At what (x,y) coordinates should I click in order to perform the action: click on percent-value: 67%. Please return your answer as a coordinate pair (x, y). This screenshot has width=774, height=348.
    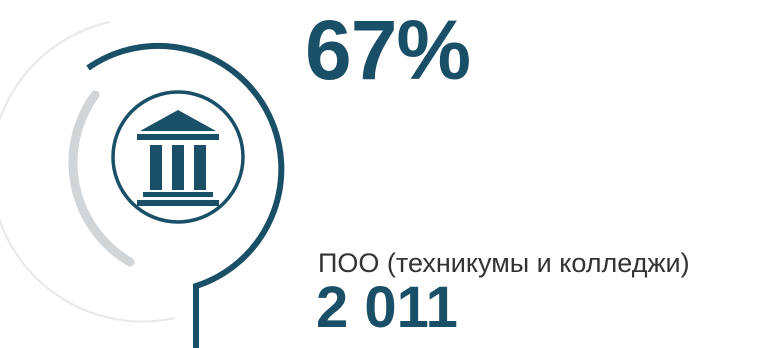
    Looking at the image, I should click on (388, 50).